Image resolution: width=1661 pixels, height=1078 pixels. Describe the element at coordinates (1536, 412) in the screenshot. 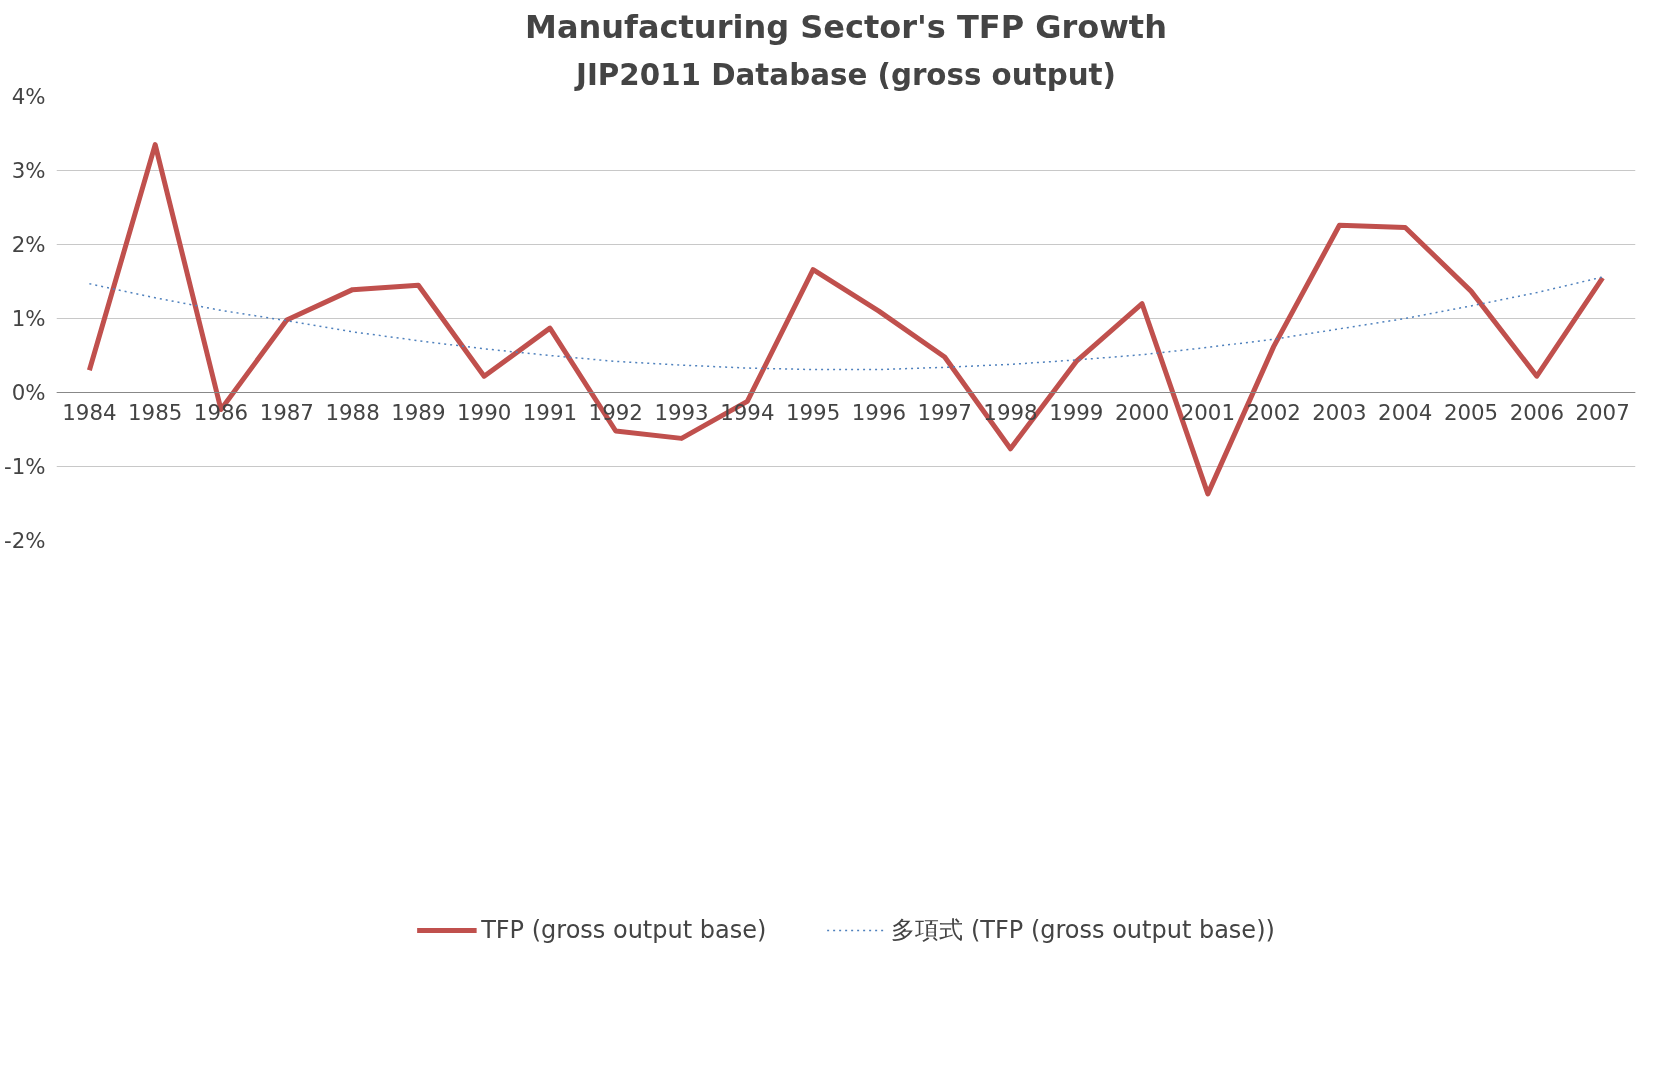

I see `x-tick-label: 2006` at that location.